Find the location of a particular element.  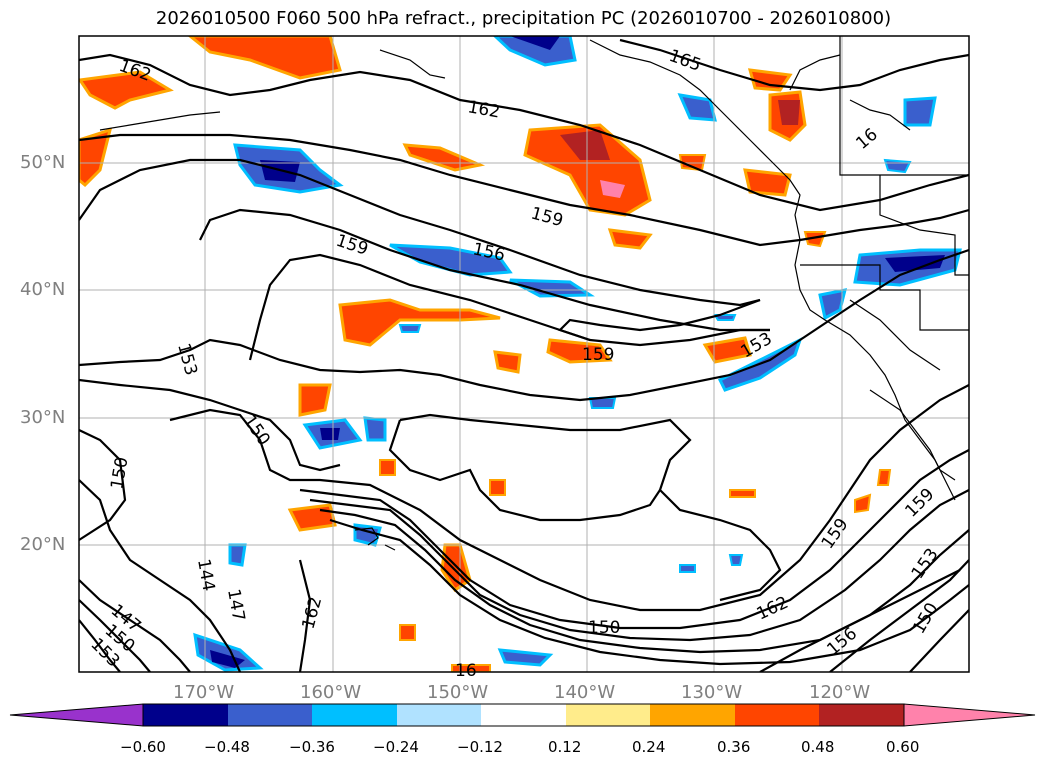

lon-label: 160°W is located at coordinates (331, 692).